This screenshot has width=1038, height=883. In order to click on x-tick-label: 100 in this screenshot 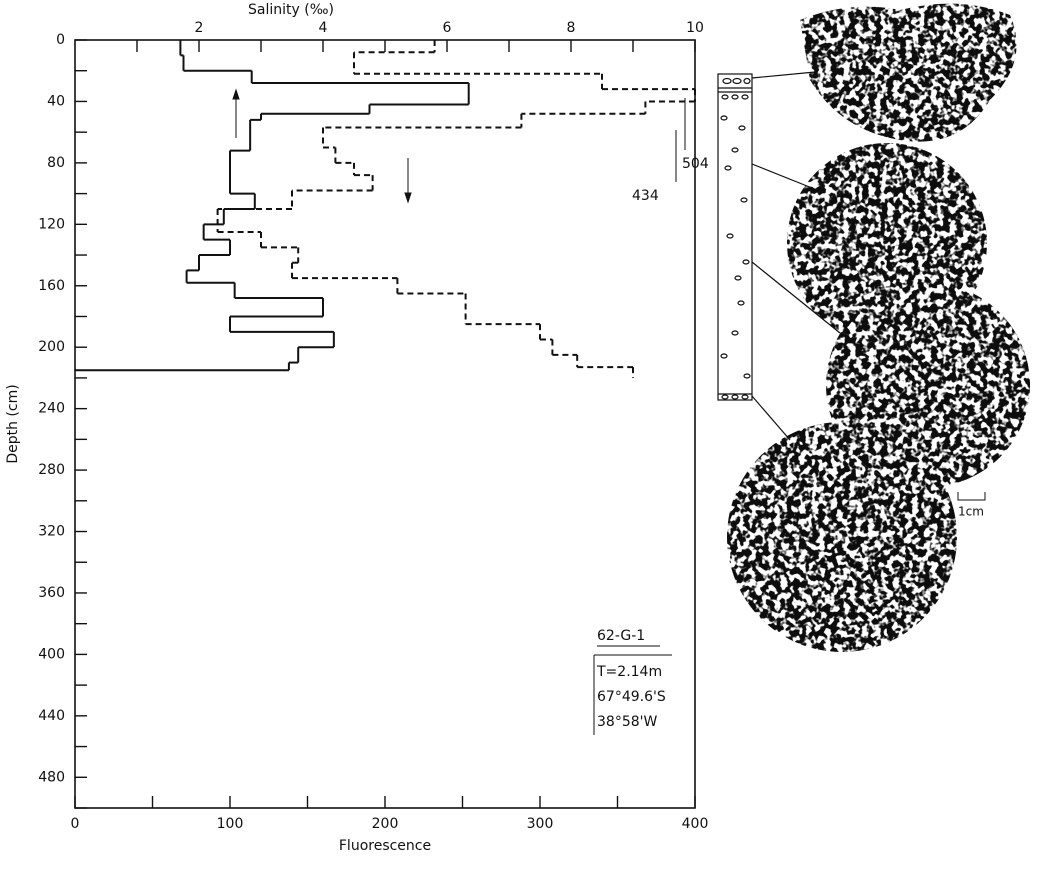, I will do `click(230, 824)`.